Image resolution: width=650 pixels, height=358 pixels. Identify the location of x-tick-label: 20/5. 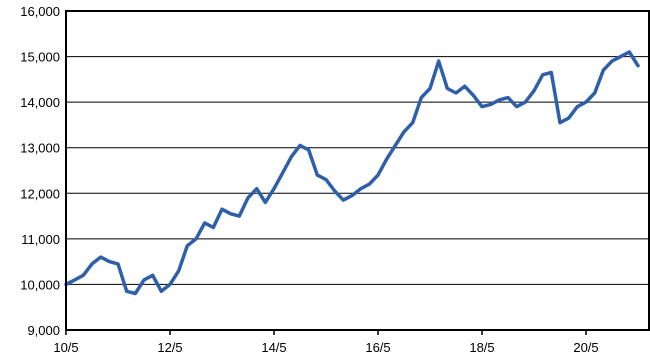
(585, 347).